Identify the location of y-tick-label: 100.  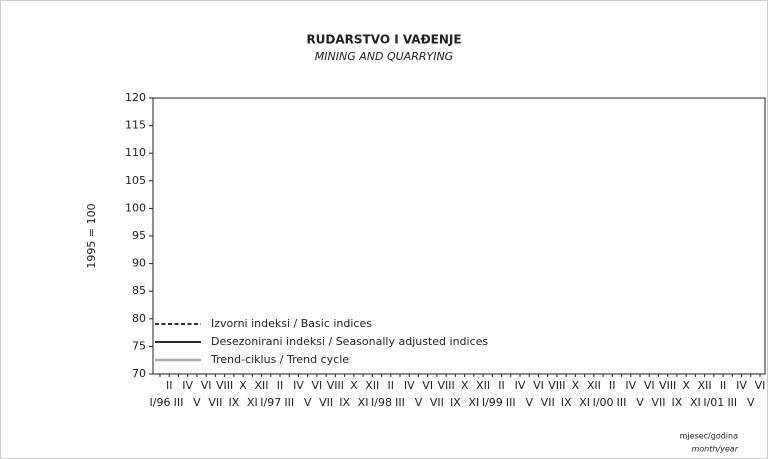
(135, 207).